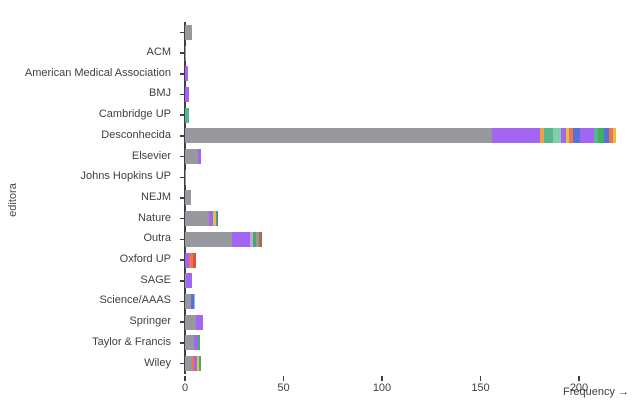 The height and width of the screenshot is (400, 640). I want to click on category-label: NEJM, so click(156, 196).